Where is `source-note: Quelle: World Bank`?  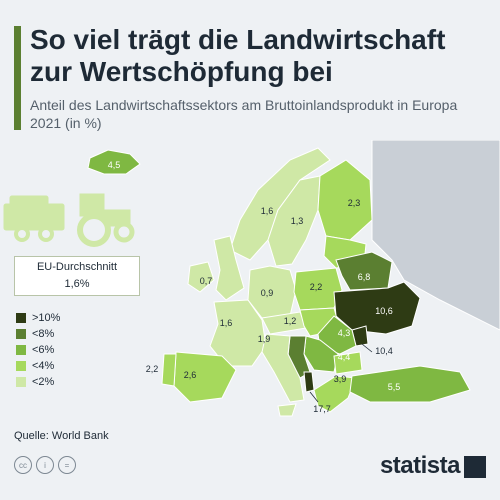 source-note: Quelle: World Bank is located at coordinates (61, 436).